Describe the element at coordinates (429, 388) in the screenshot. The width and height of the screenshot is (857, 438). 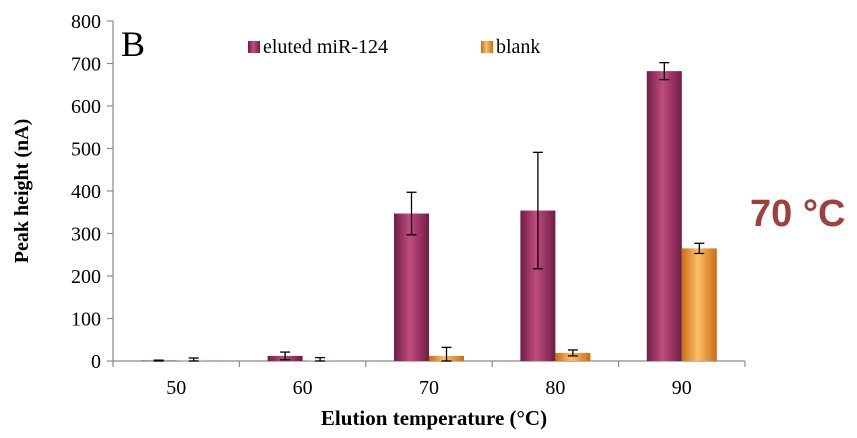
I see `x-tick-label-70: 70` at that location.